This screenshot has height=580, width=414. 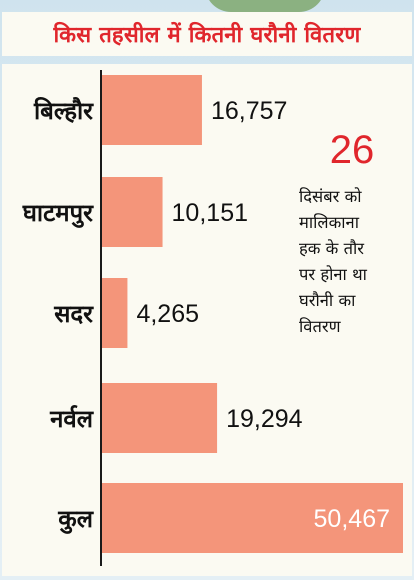 I want to click on value-label: 10,151, so click(x=210, y=213).